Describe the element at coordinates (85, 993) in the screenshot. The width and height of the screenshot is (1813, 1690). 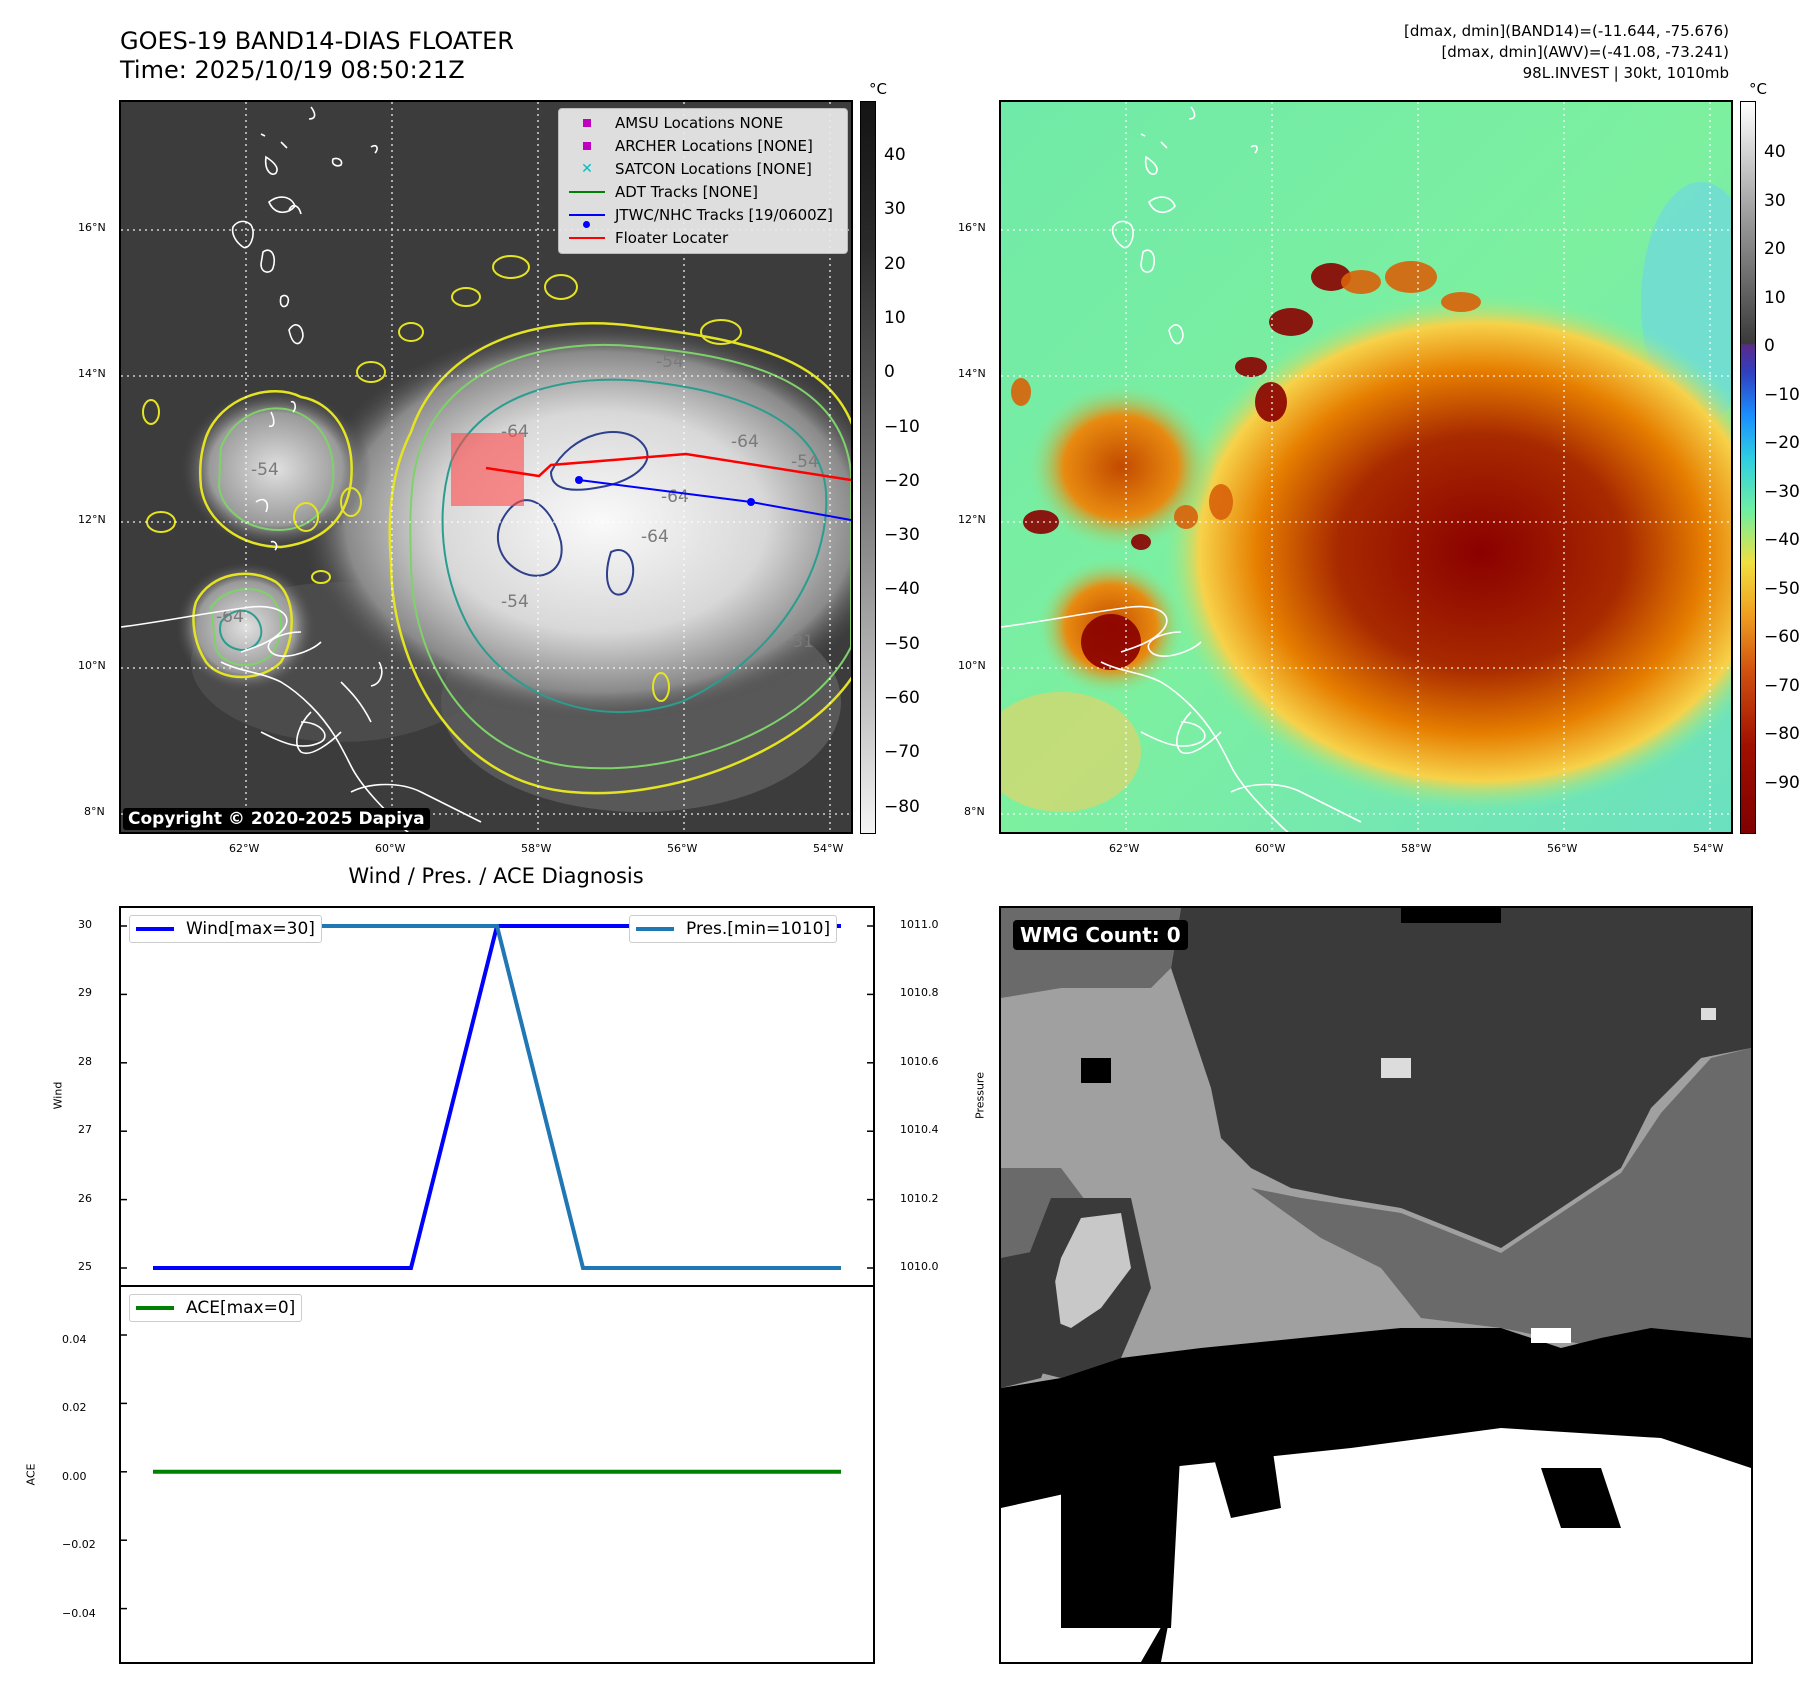
I see `wind-tick: 29` at that location.